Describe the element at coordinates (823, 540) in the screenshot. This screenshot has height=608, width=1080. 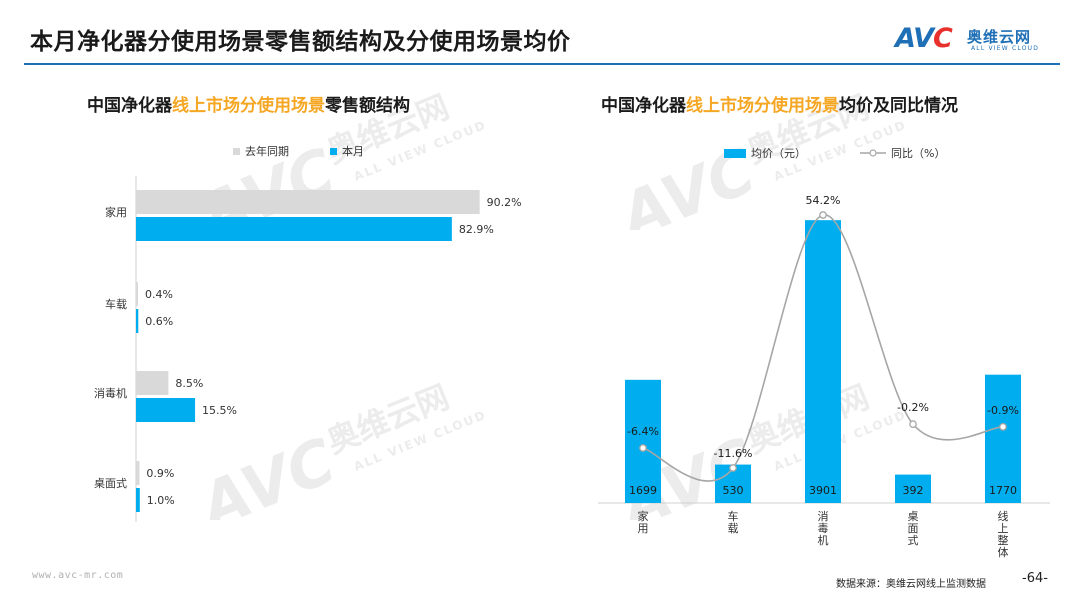
I see `category-char: 机` at that location.